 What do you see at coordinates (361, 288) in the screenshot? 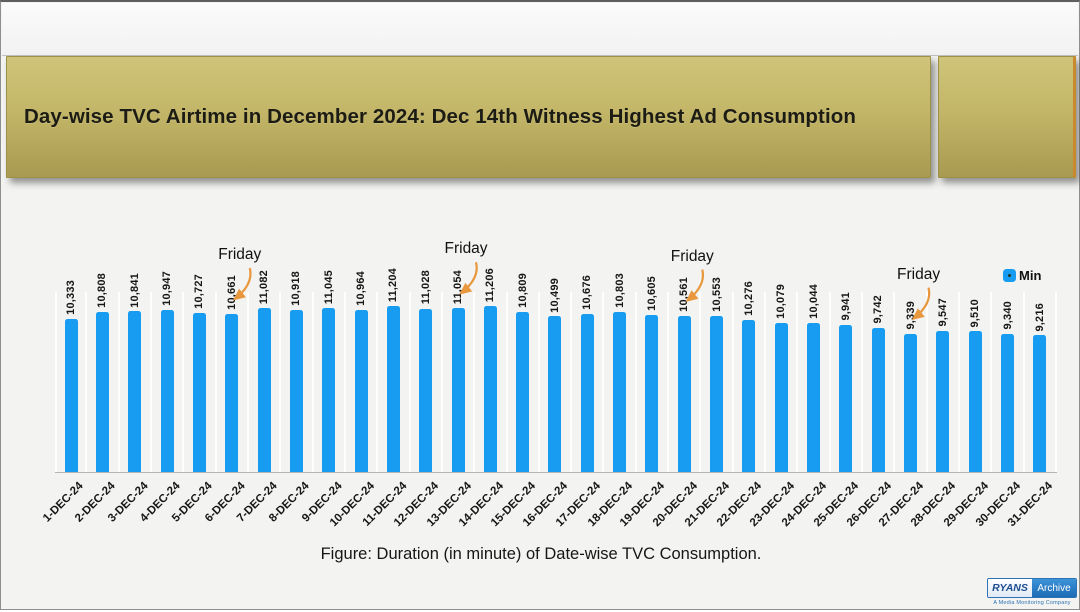
I see `bar-value-label: 10,964` at bounding box center [361, 288].